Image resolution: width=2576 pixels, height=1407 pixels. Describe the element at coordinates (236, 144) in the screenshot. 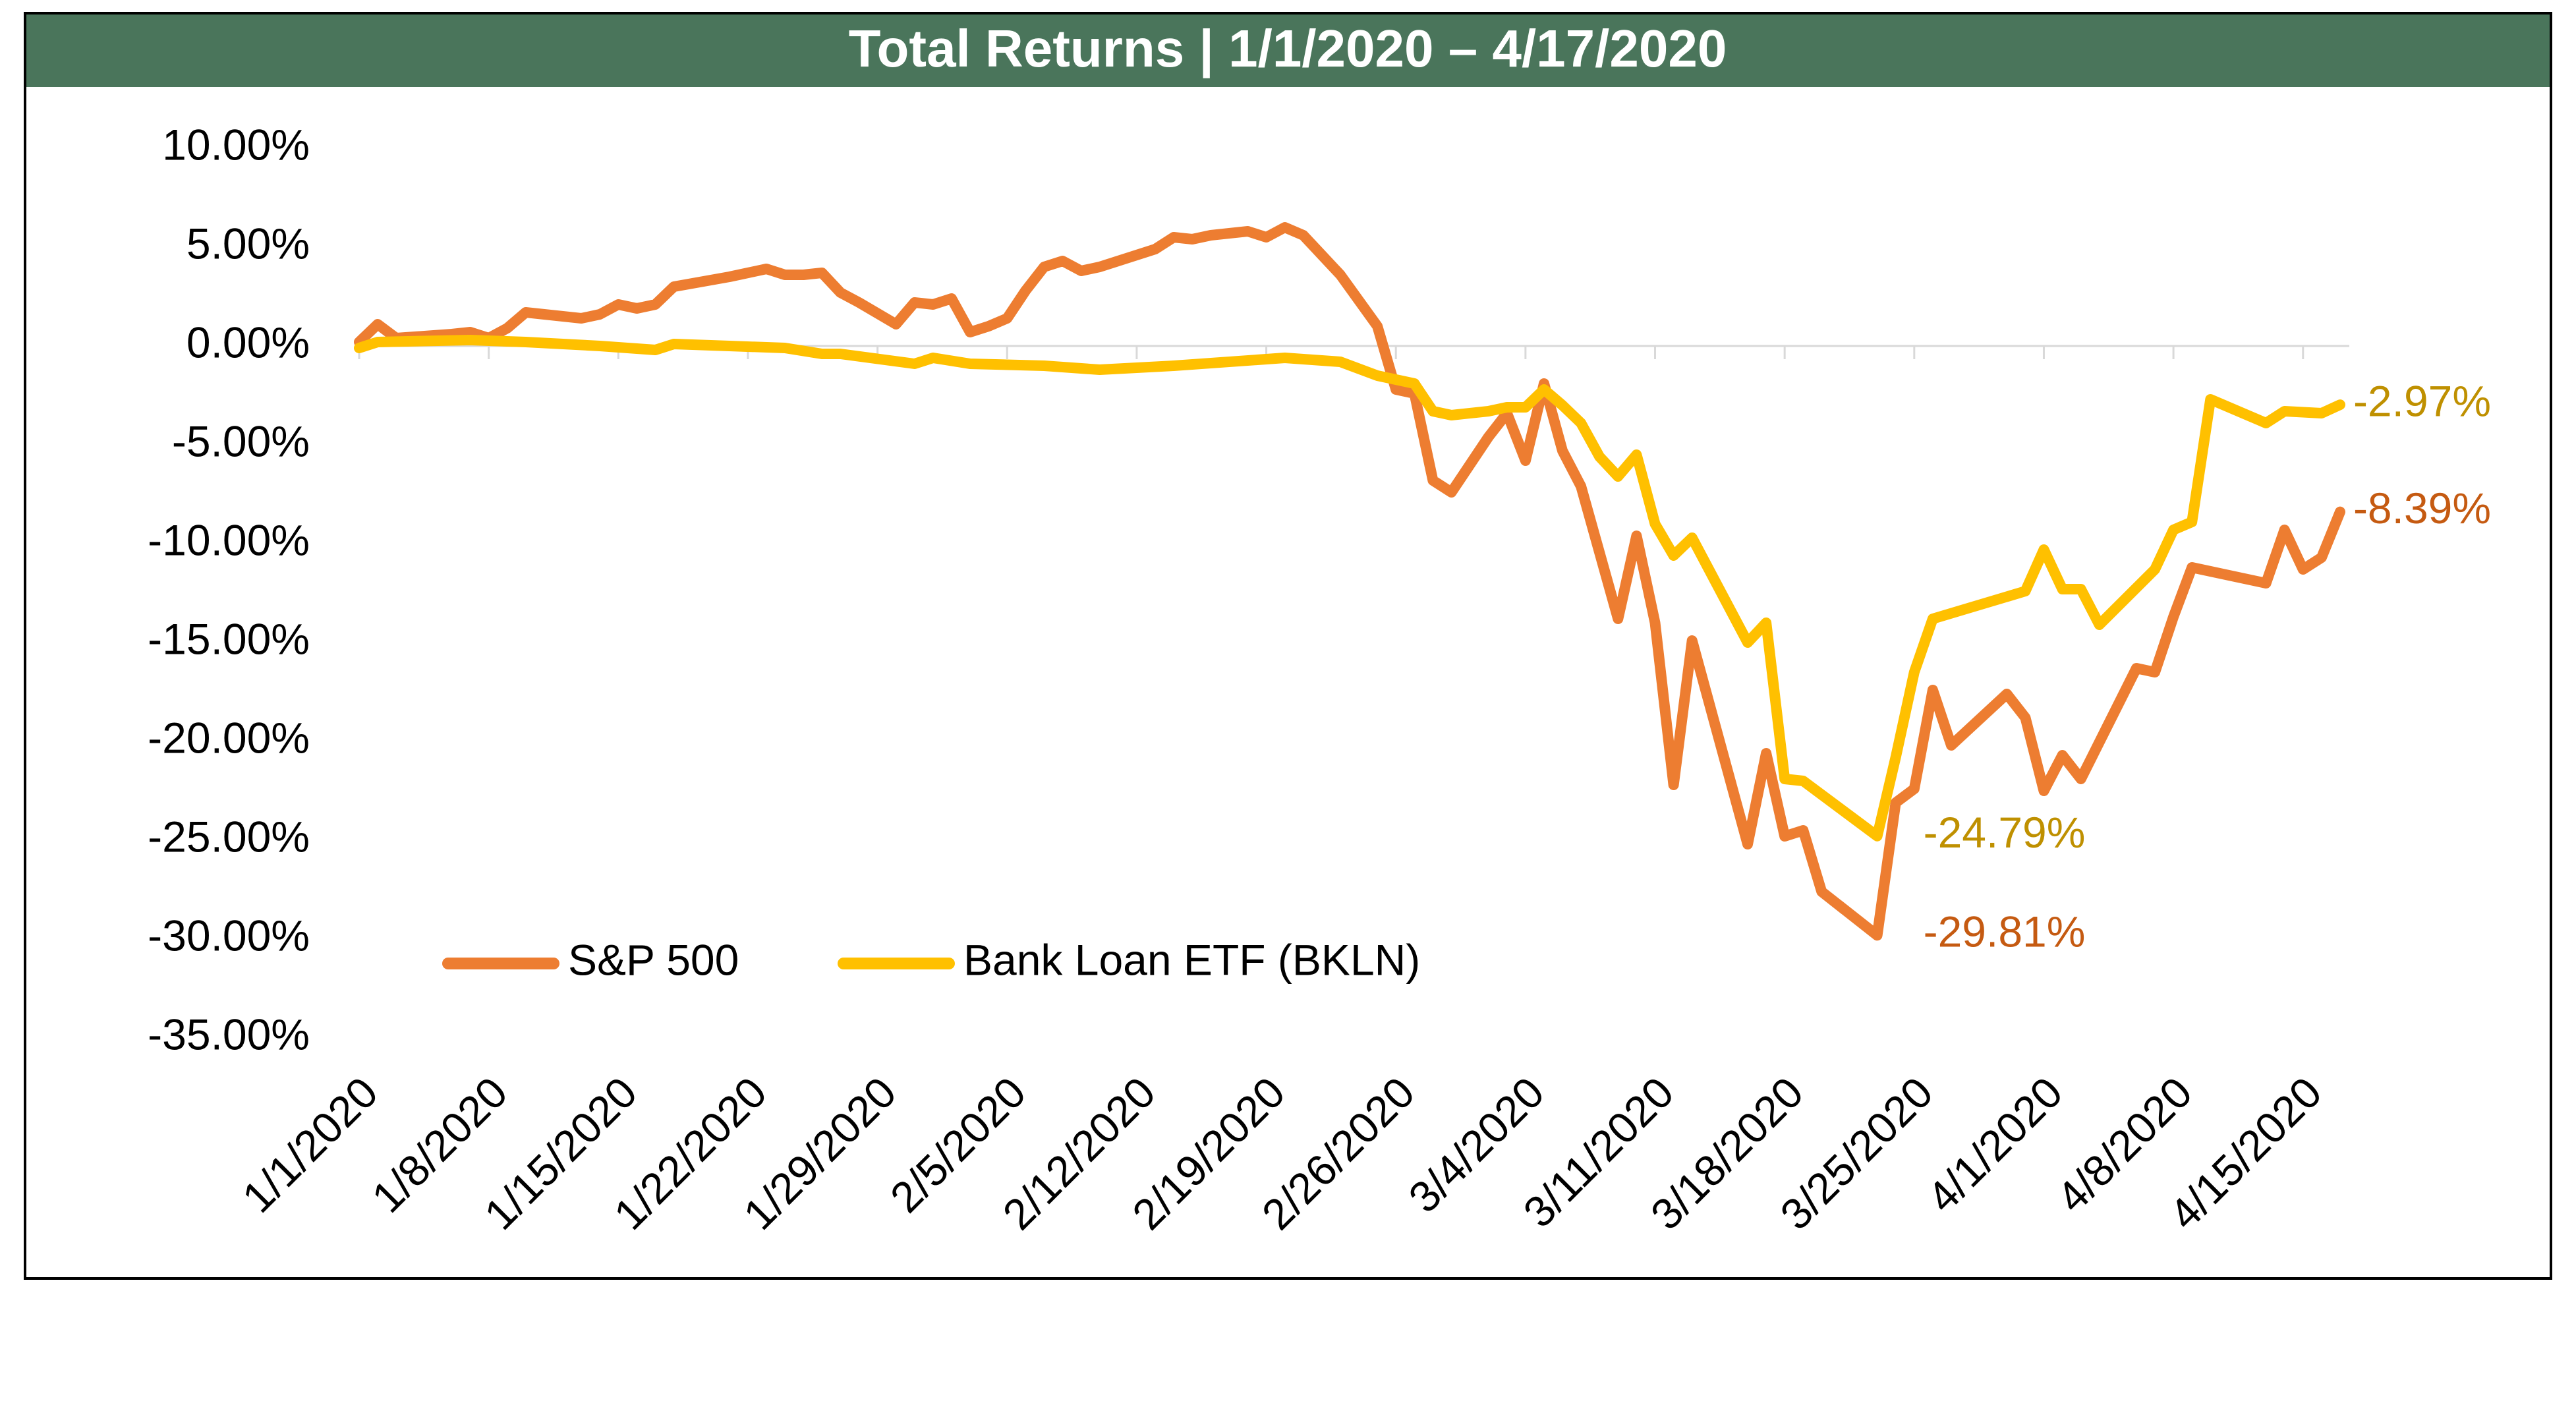

I see `y-tick-label: 10.00%` at that location.